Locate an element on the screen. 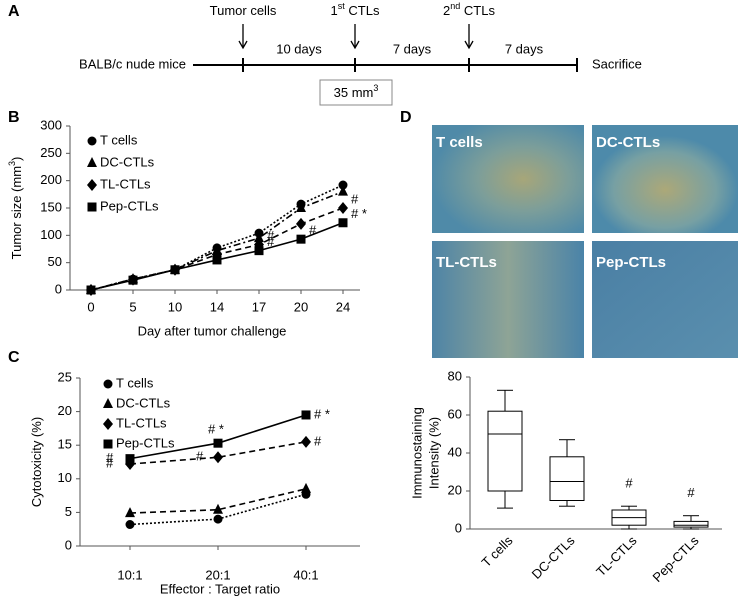 The image size is (740, 596). x-tick-label: 5 is located at coordinates (132, 306).